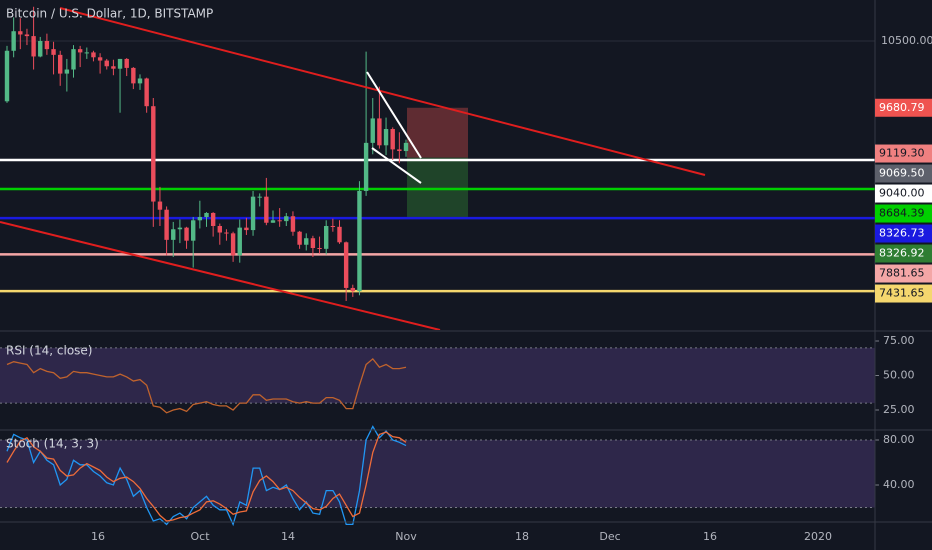  Describe the element at coordinates (906, 40) in the screenshot. I see `y-tick-label: 10500.00` at that location.